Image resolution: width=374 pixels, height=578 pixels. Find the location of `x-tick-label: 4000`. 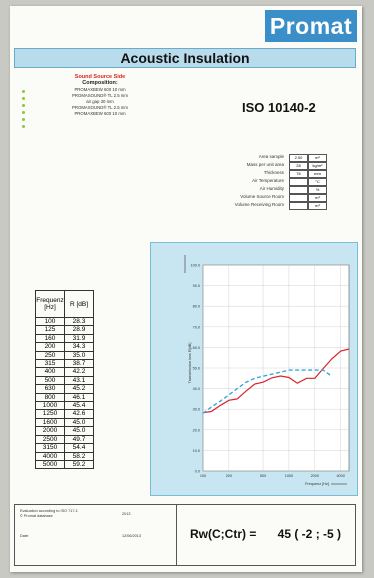

x-tick-label: 4000 is located at coordinates (340, 476).